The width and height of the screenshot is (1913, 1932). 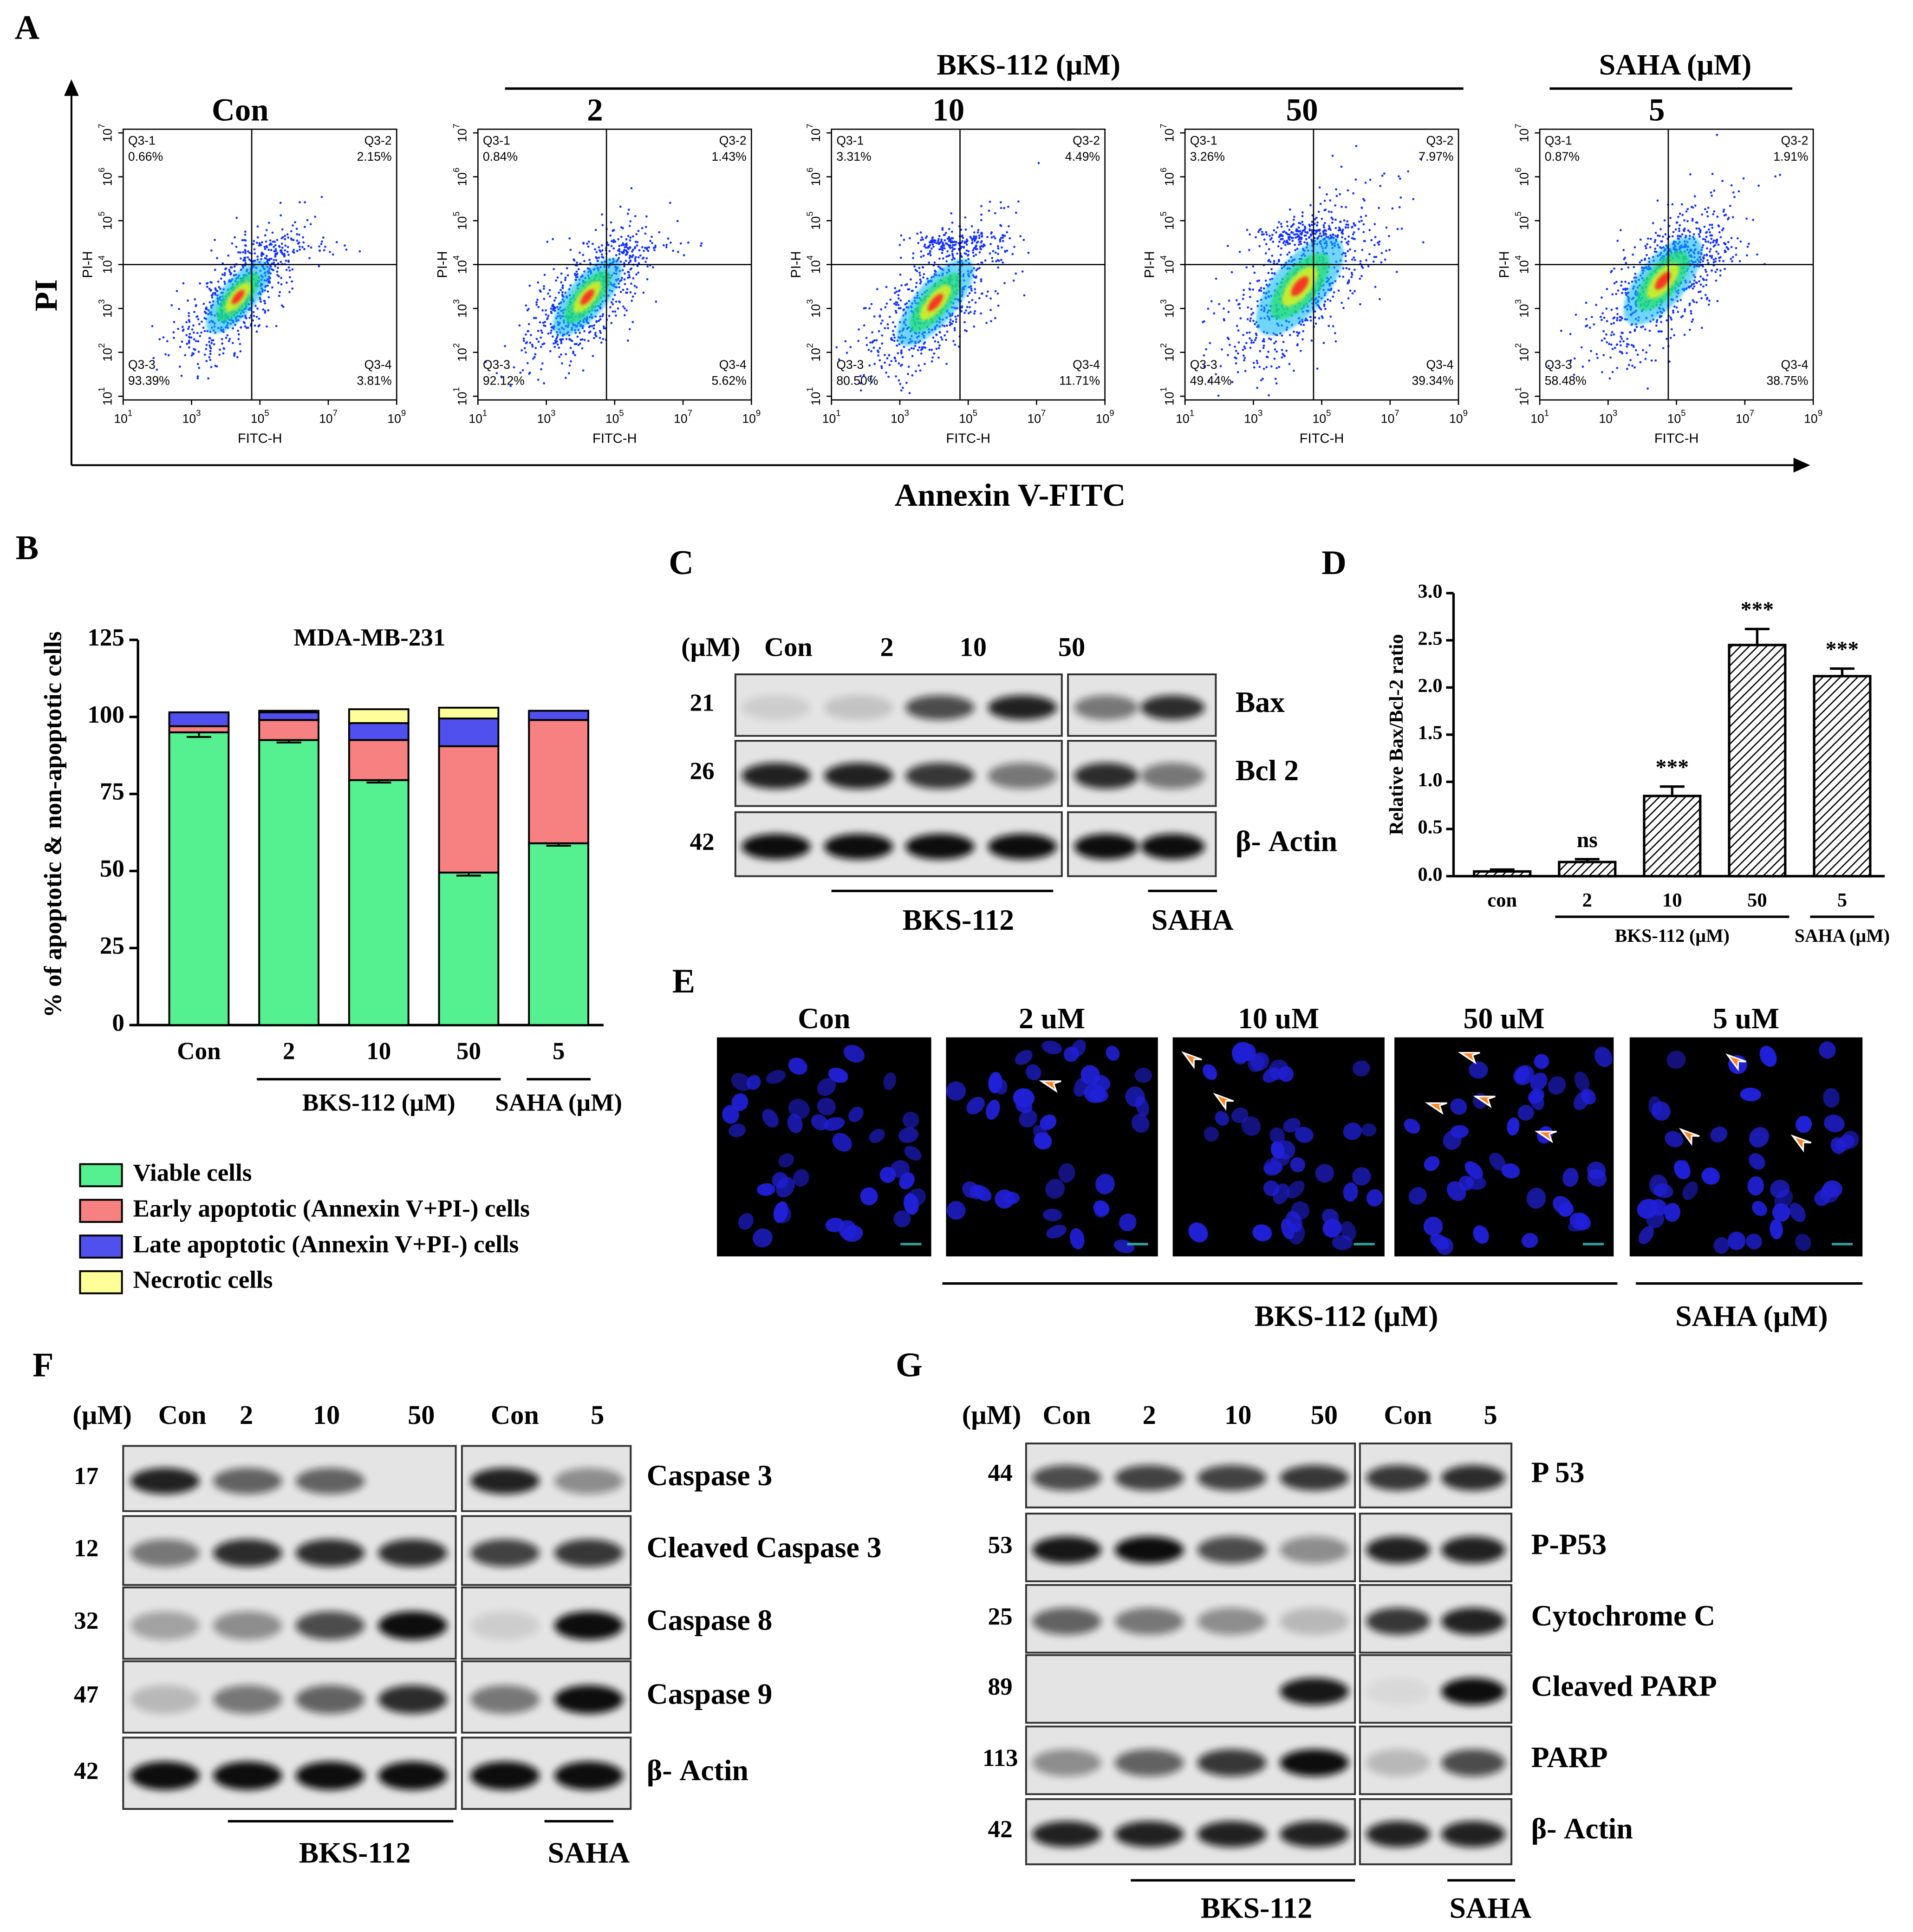 I want to click on quadrant-percent: 1.91%, so click(x=1790, y=156).